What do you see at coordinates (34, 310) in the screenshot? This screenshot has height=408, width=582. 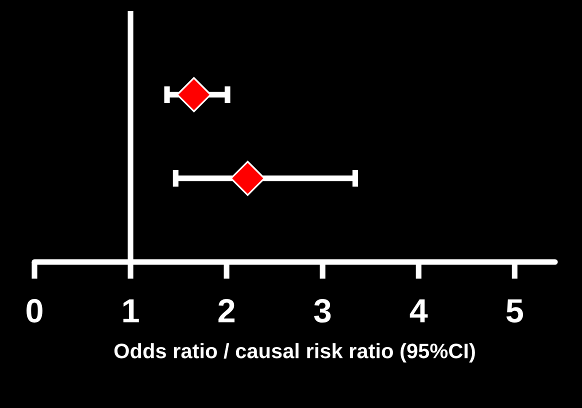 I see `x-tick-label: 0` at bounding box center [34, 310].